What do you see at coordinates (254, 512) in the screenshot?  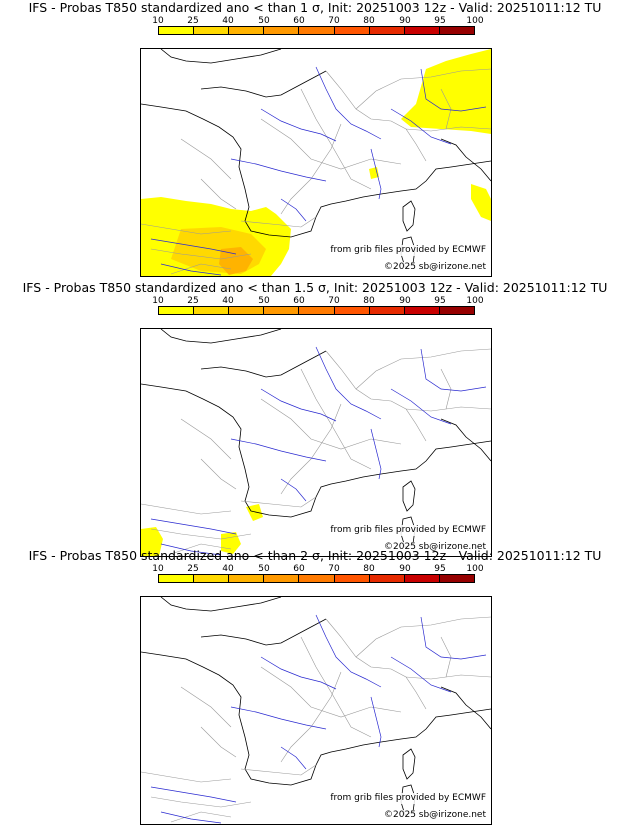 I see `prob-area-catalonia` at bounding box center [254, 512].